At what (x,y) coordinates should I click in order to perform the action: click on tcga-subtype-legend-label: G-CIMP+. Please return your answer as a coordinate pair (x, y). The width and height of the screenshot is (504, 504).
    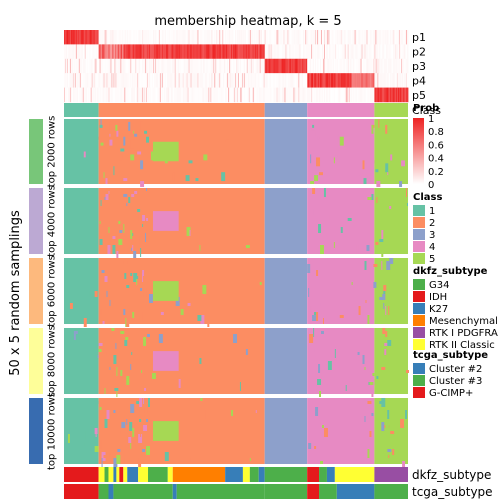
    Looking at the image, I should click on (451, 393).